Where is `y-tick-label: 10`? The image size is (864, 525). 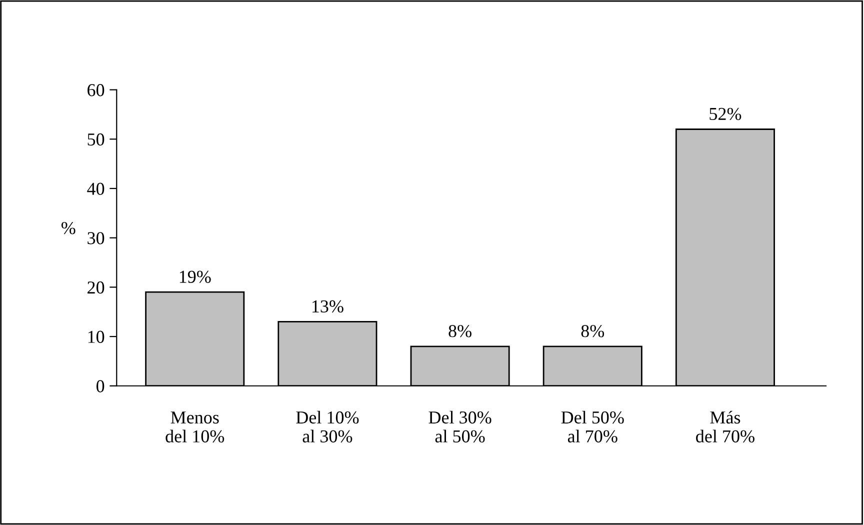
y-tick-label: 10 is located at coordinates (96, 336).